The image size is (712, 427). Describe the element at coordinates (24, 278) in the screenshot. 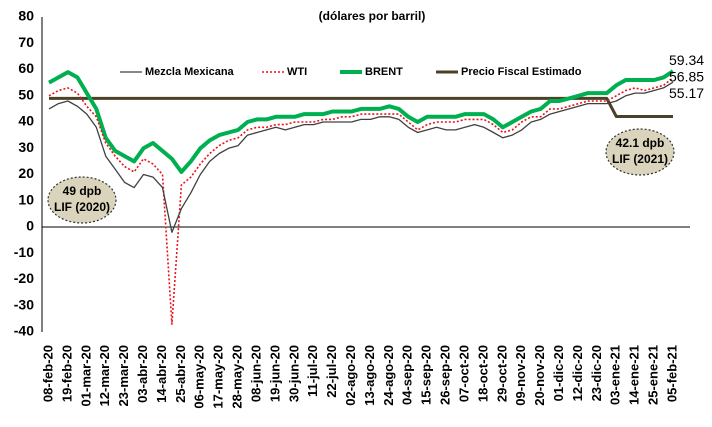

I see `y-tick-label: -20` at that location.